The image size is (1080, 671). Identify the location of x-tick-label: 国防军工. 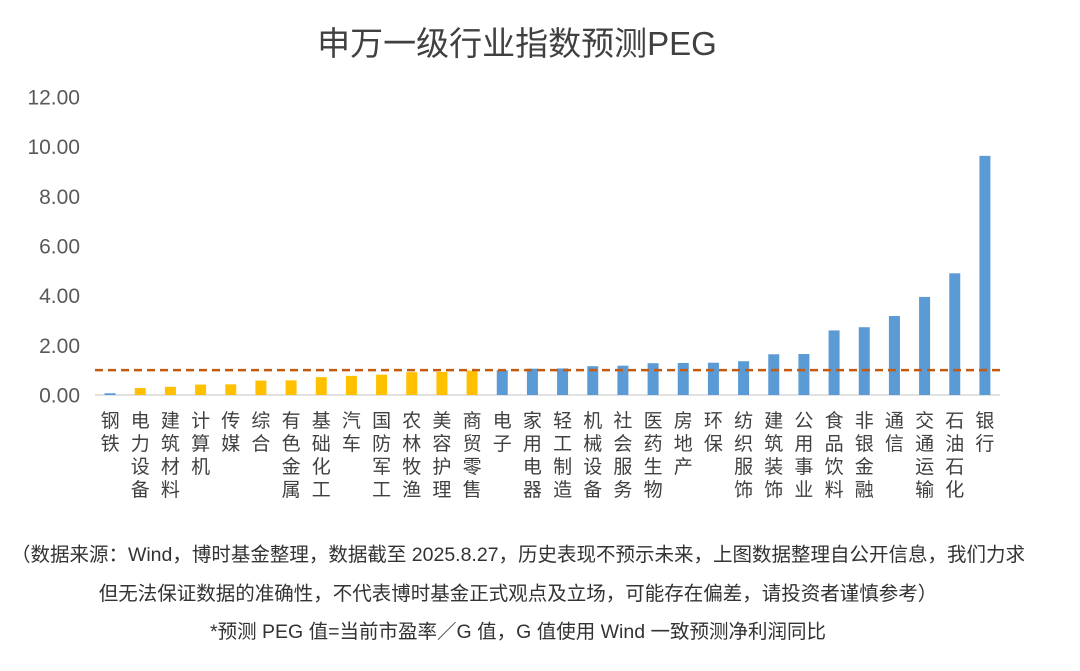
(382, 456).